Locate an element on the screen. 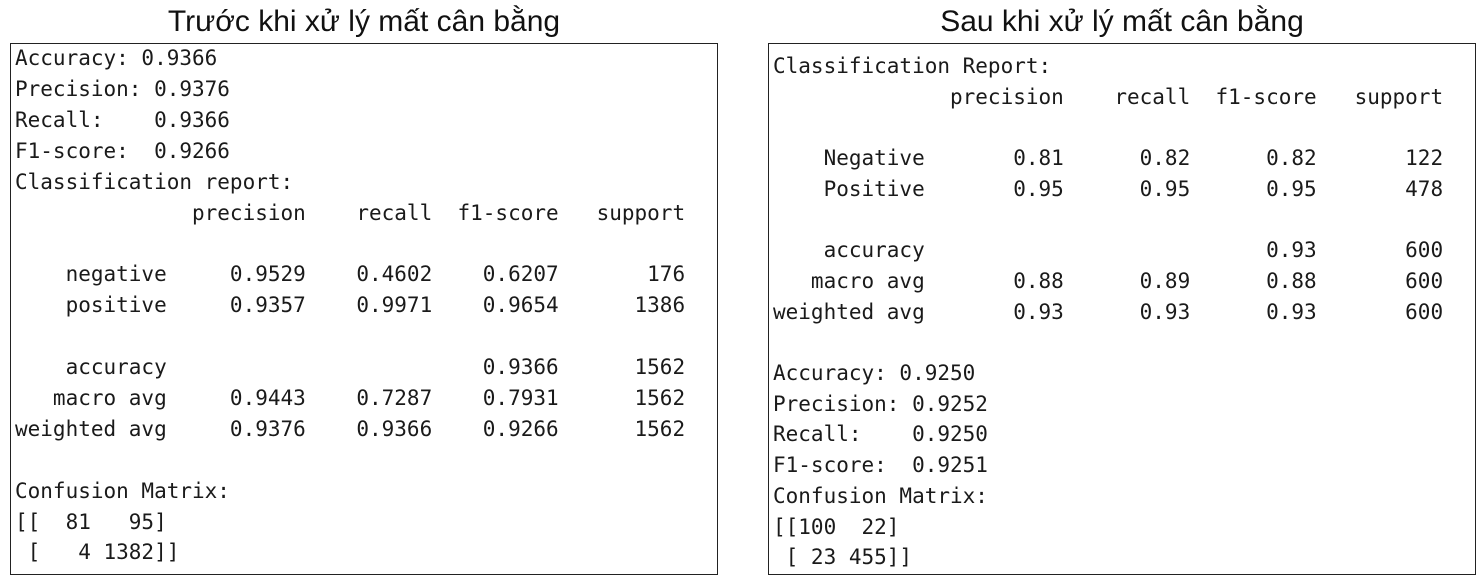 Image resolution: width=1480 pixels, height=584 pixels. report-line: Recall: 0.9366 is located at coordinates (122, 119).